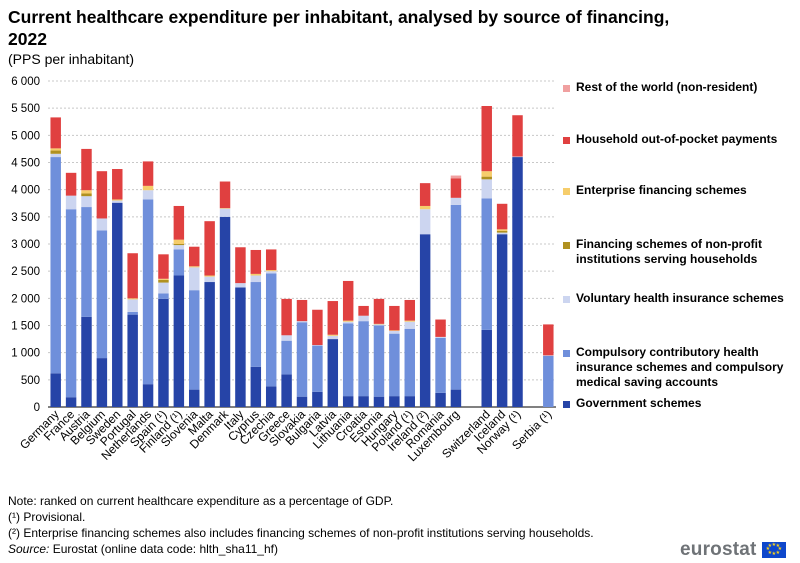  Describe the element at coordinates (25, 354) in the screenshot. I see `y-tick-label: 1 000` at that location.